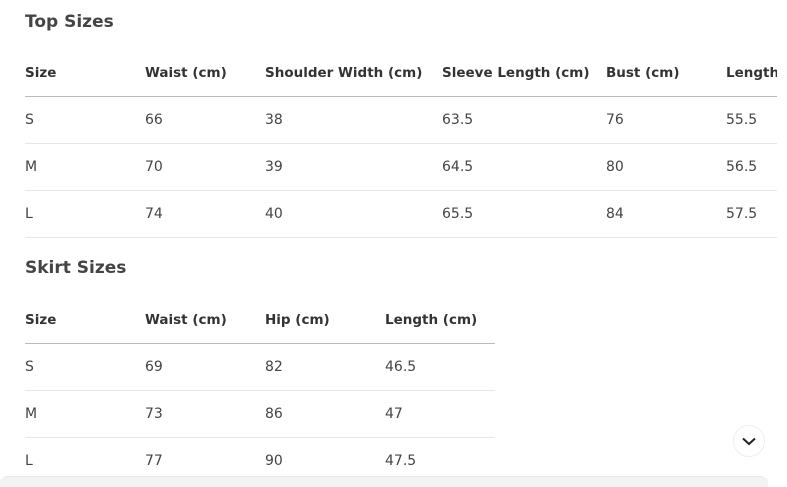 This screenshot has height=487, width=787. I want to click on table-row: L 74 40 65.5 84 57.5, so click(401, 214).